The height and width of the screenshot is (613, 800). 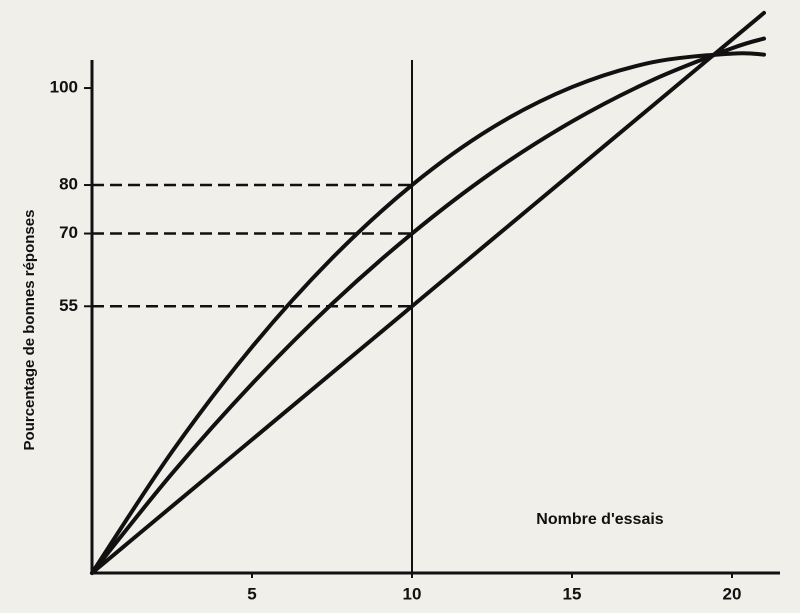 I want to click on y-tick-label: 100, so click(x=64, y=87).